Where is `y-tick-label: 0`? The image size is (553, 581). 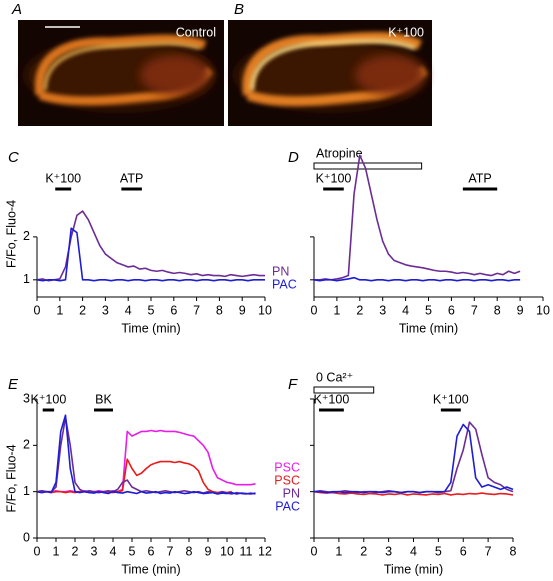 y-tick-label: 0 is located at coordinates (26, 537).